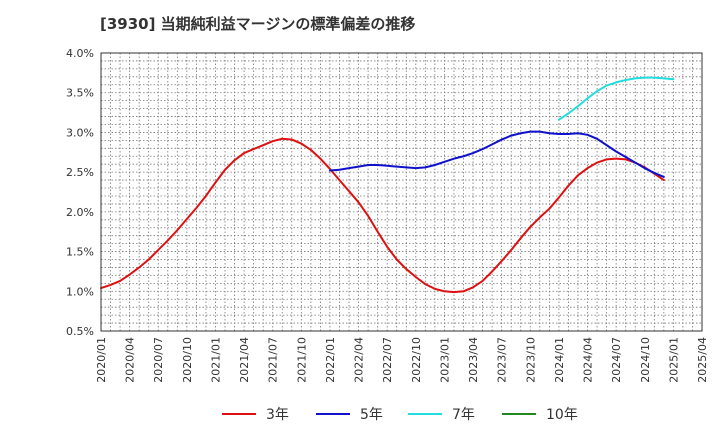  What do you see at coordinates (101, 360) in the screenshot?
I see `x-tick-label: 2020/01` at bounding box center [101, 360].